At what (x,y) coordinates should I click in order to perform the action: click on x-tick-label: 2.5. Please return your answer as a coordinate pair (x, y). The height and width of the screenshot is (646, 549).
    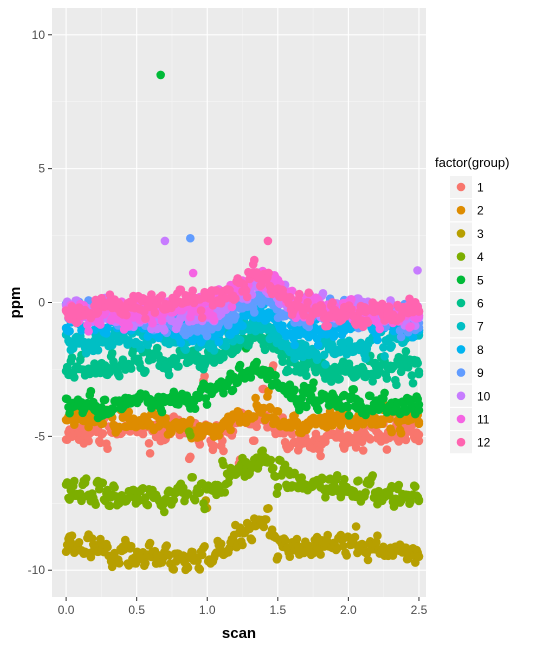
    Looking at the image, I should click on (419, 610).